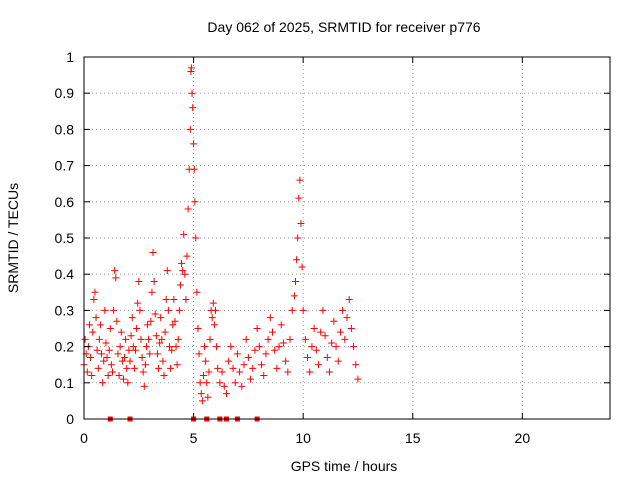  What do you see at coordinates (65, 166) in the screenshot?
I see `y-tick-label: 0.7` at bounding box center [65, 166].